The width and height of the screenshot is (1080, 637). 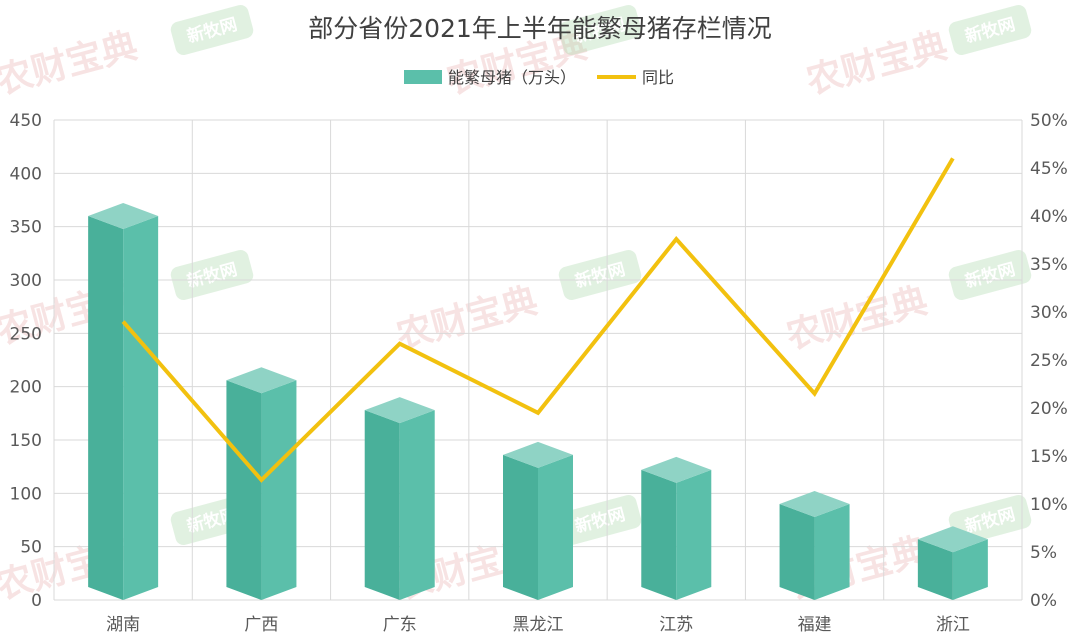 I want to click on y-left-tick-label: 200, so click(x=26, y=388).